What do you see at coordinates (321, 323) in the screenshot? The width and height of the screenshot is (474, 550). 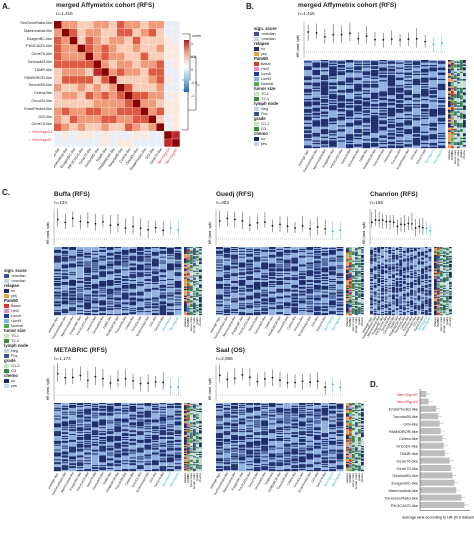 I see `signature-column-label: Gene70-like` at bounding box center [321, 323].